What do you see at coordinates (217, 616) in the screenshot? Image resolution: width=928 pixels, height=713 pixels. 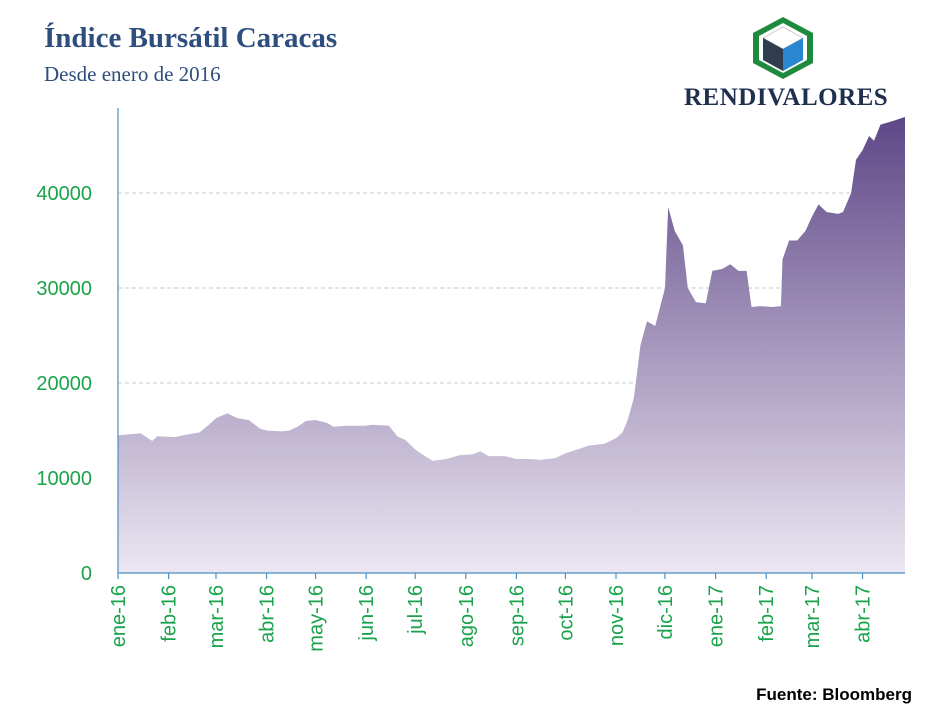 I see `x-tick-label: mar-16` at bounding box center [217, 616].